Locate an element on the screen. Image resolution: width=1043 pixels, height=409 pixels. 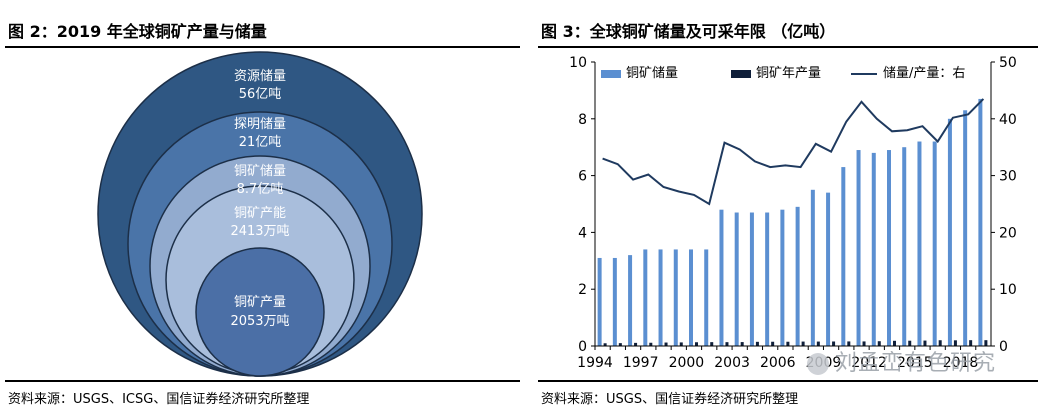
legend-swatch-output is located at coordinates (741, 74).